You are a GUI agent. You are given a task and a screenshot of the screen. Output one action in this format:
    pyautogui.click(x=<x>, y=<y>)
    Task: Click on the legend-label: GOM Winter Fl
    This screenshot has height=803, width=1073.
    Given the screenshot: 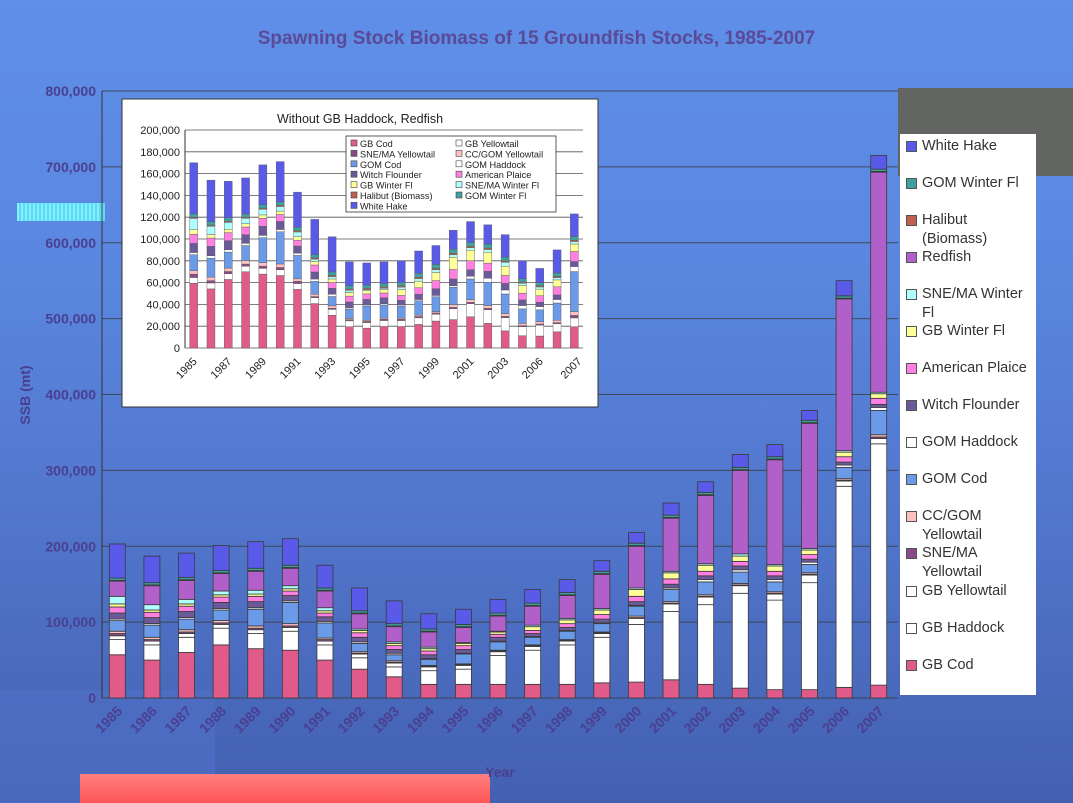 What is the action you would take?
    pyautogui.click(x=970, y=183)
    